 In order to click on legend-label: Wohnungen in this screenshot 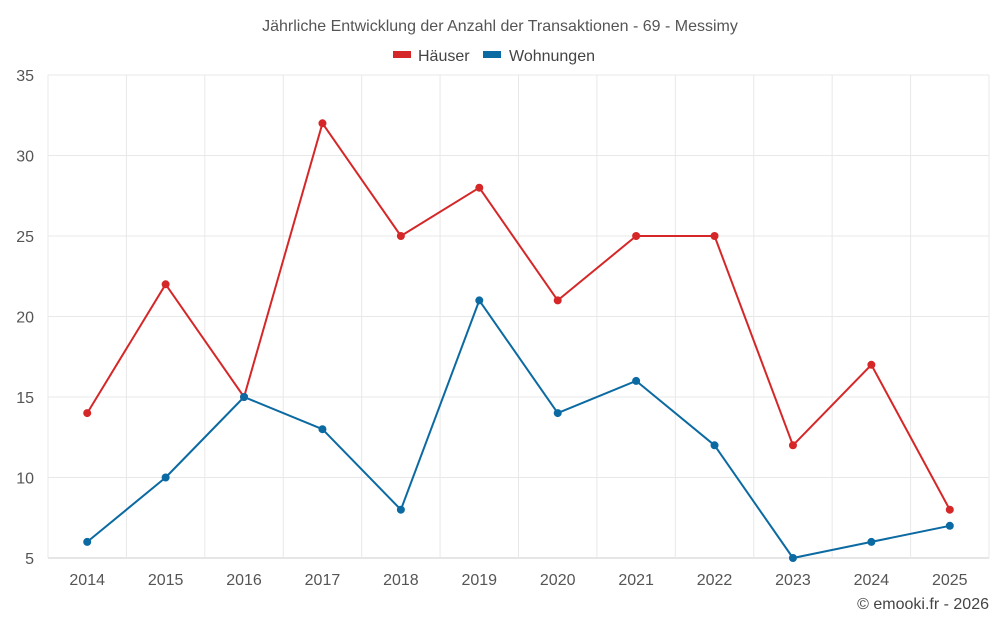, I will do `click(552, 56)`.